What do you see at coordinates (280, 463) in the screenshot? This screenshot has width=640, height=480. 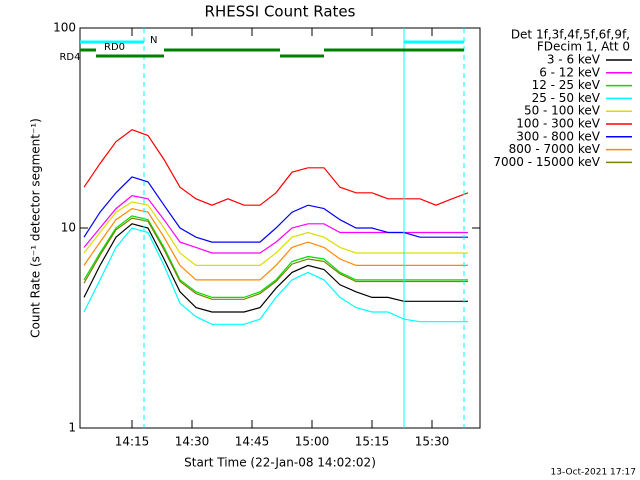 I see `x-axis-label: Start Time (22-Jan-08 14:02:02)` at bounding box center [280, 463].